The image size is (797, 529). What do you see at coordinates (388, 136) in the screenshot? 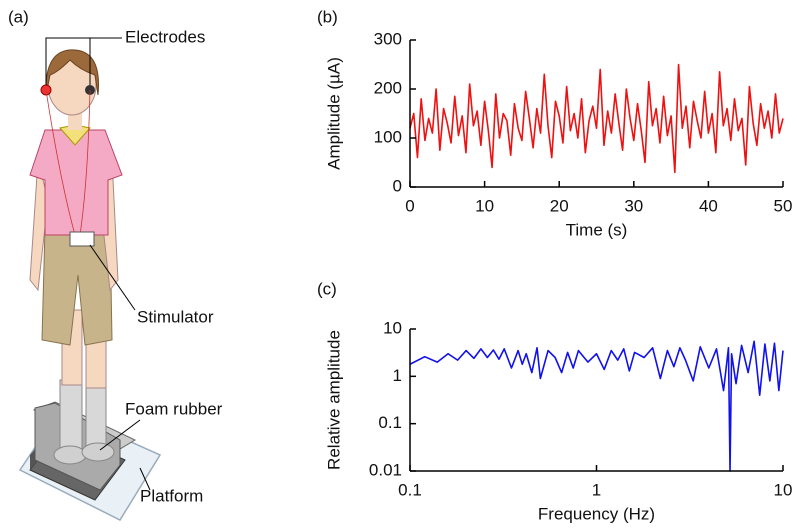
I see `y-tick-label: 100` at bounding box center [388, 136].